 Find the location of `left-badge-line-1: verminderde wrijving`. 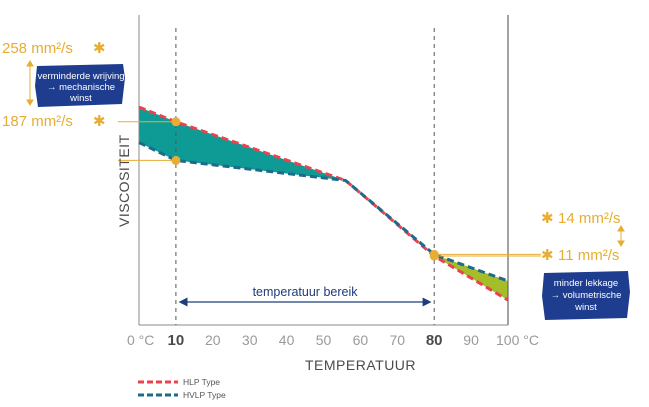

left-badge-line-1: verminderde wrijving is located at coordinates (80, 76).